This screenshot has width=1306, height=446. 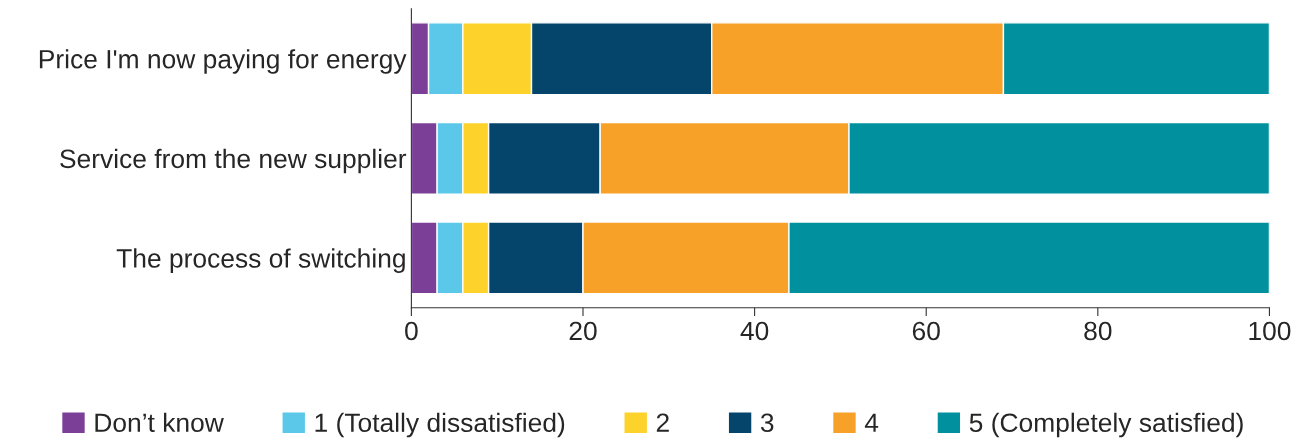 I want to click on y-tick-label: Price I'm now paying for energy, so click(x=223, y=61).